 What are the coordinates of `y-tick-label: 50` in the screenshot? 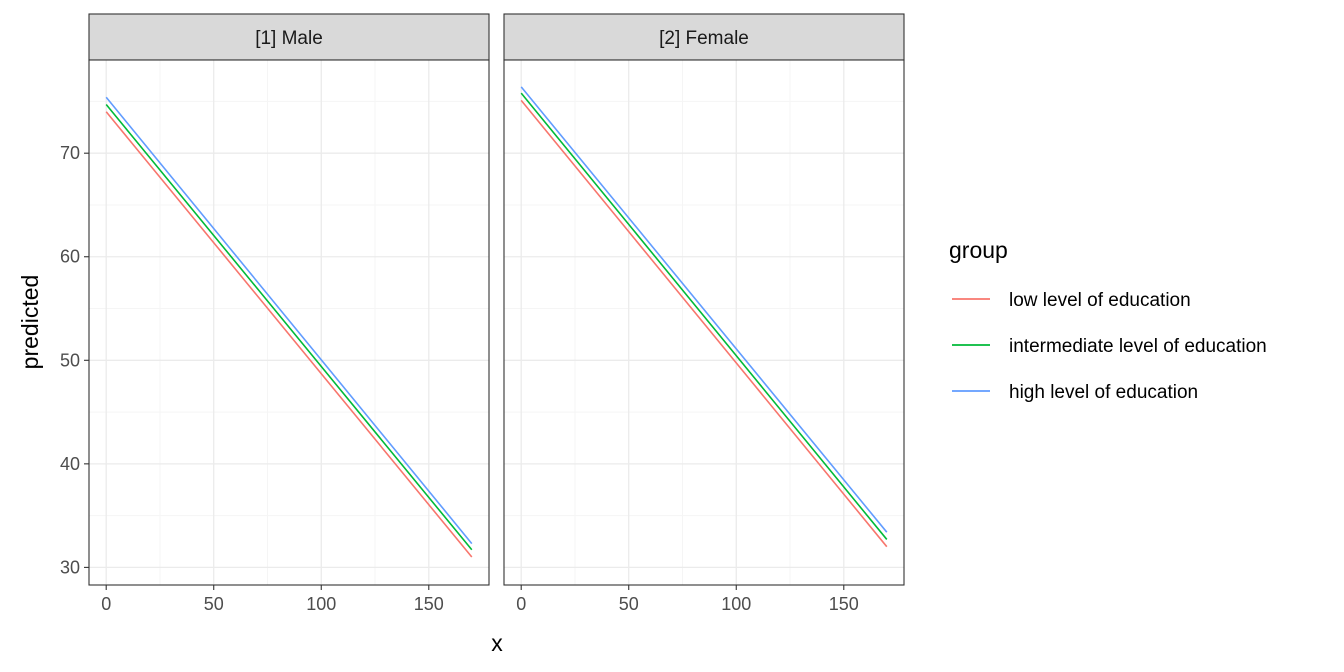 It's located at (70, 360).